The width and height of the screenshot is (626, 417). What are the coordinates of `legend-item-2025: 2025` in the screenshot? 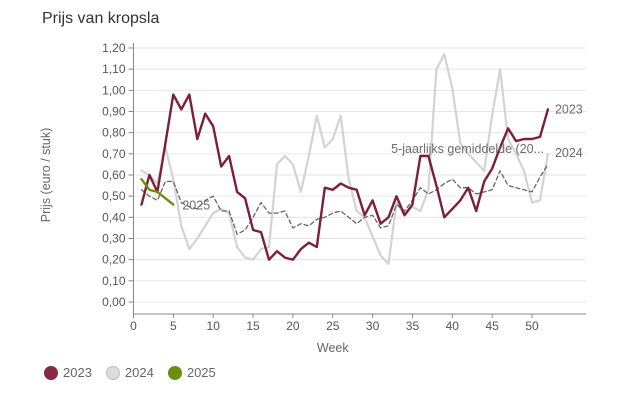 It's located at (191, 372).